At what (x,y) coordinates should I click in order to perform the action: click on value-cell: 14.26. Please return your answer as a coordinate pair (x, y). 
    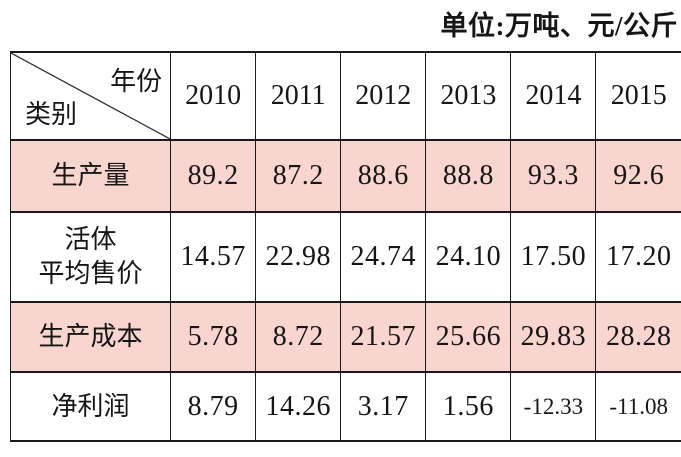
    Looking at the image, I should click on (298, 407).